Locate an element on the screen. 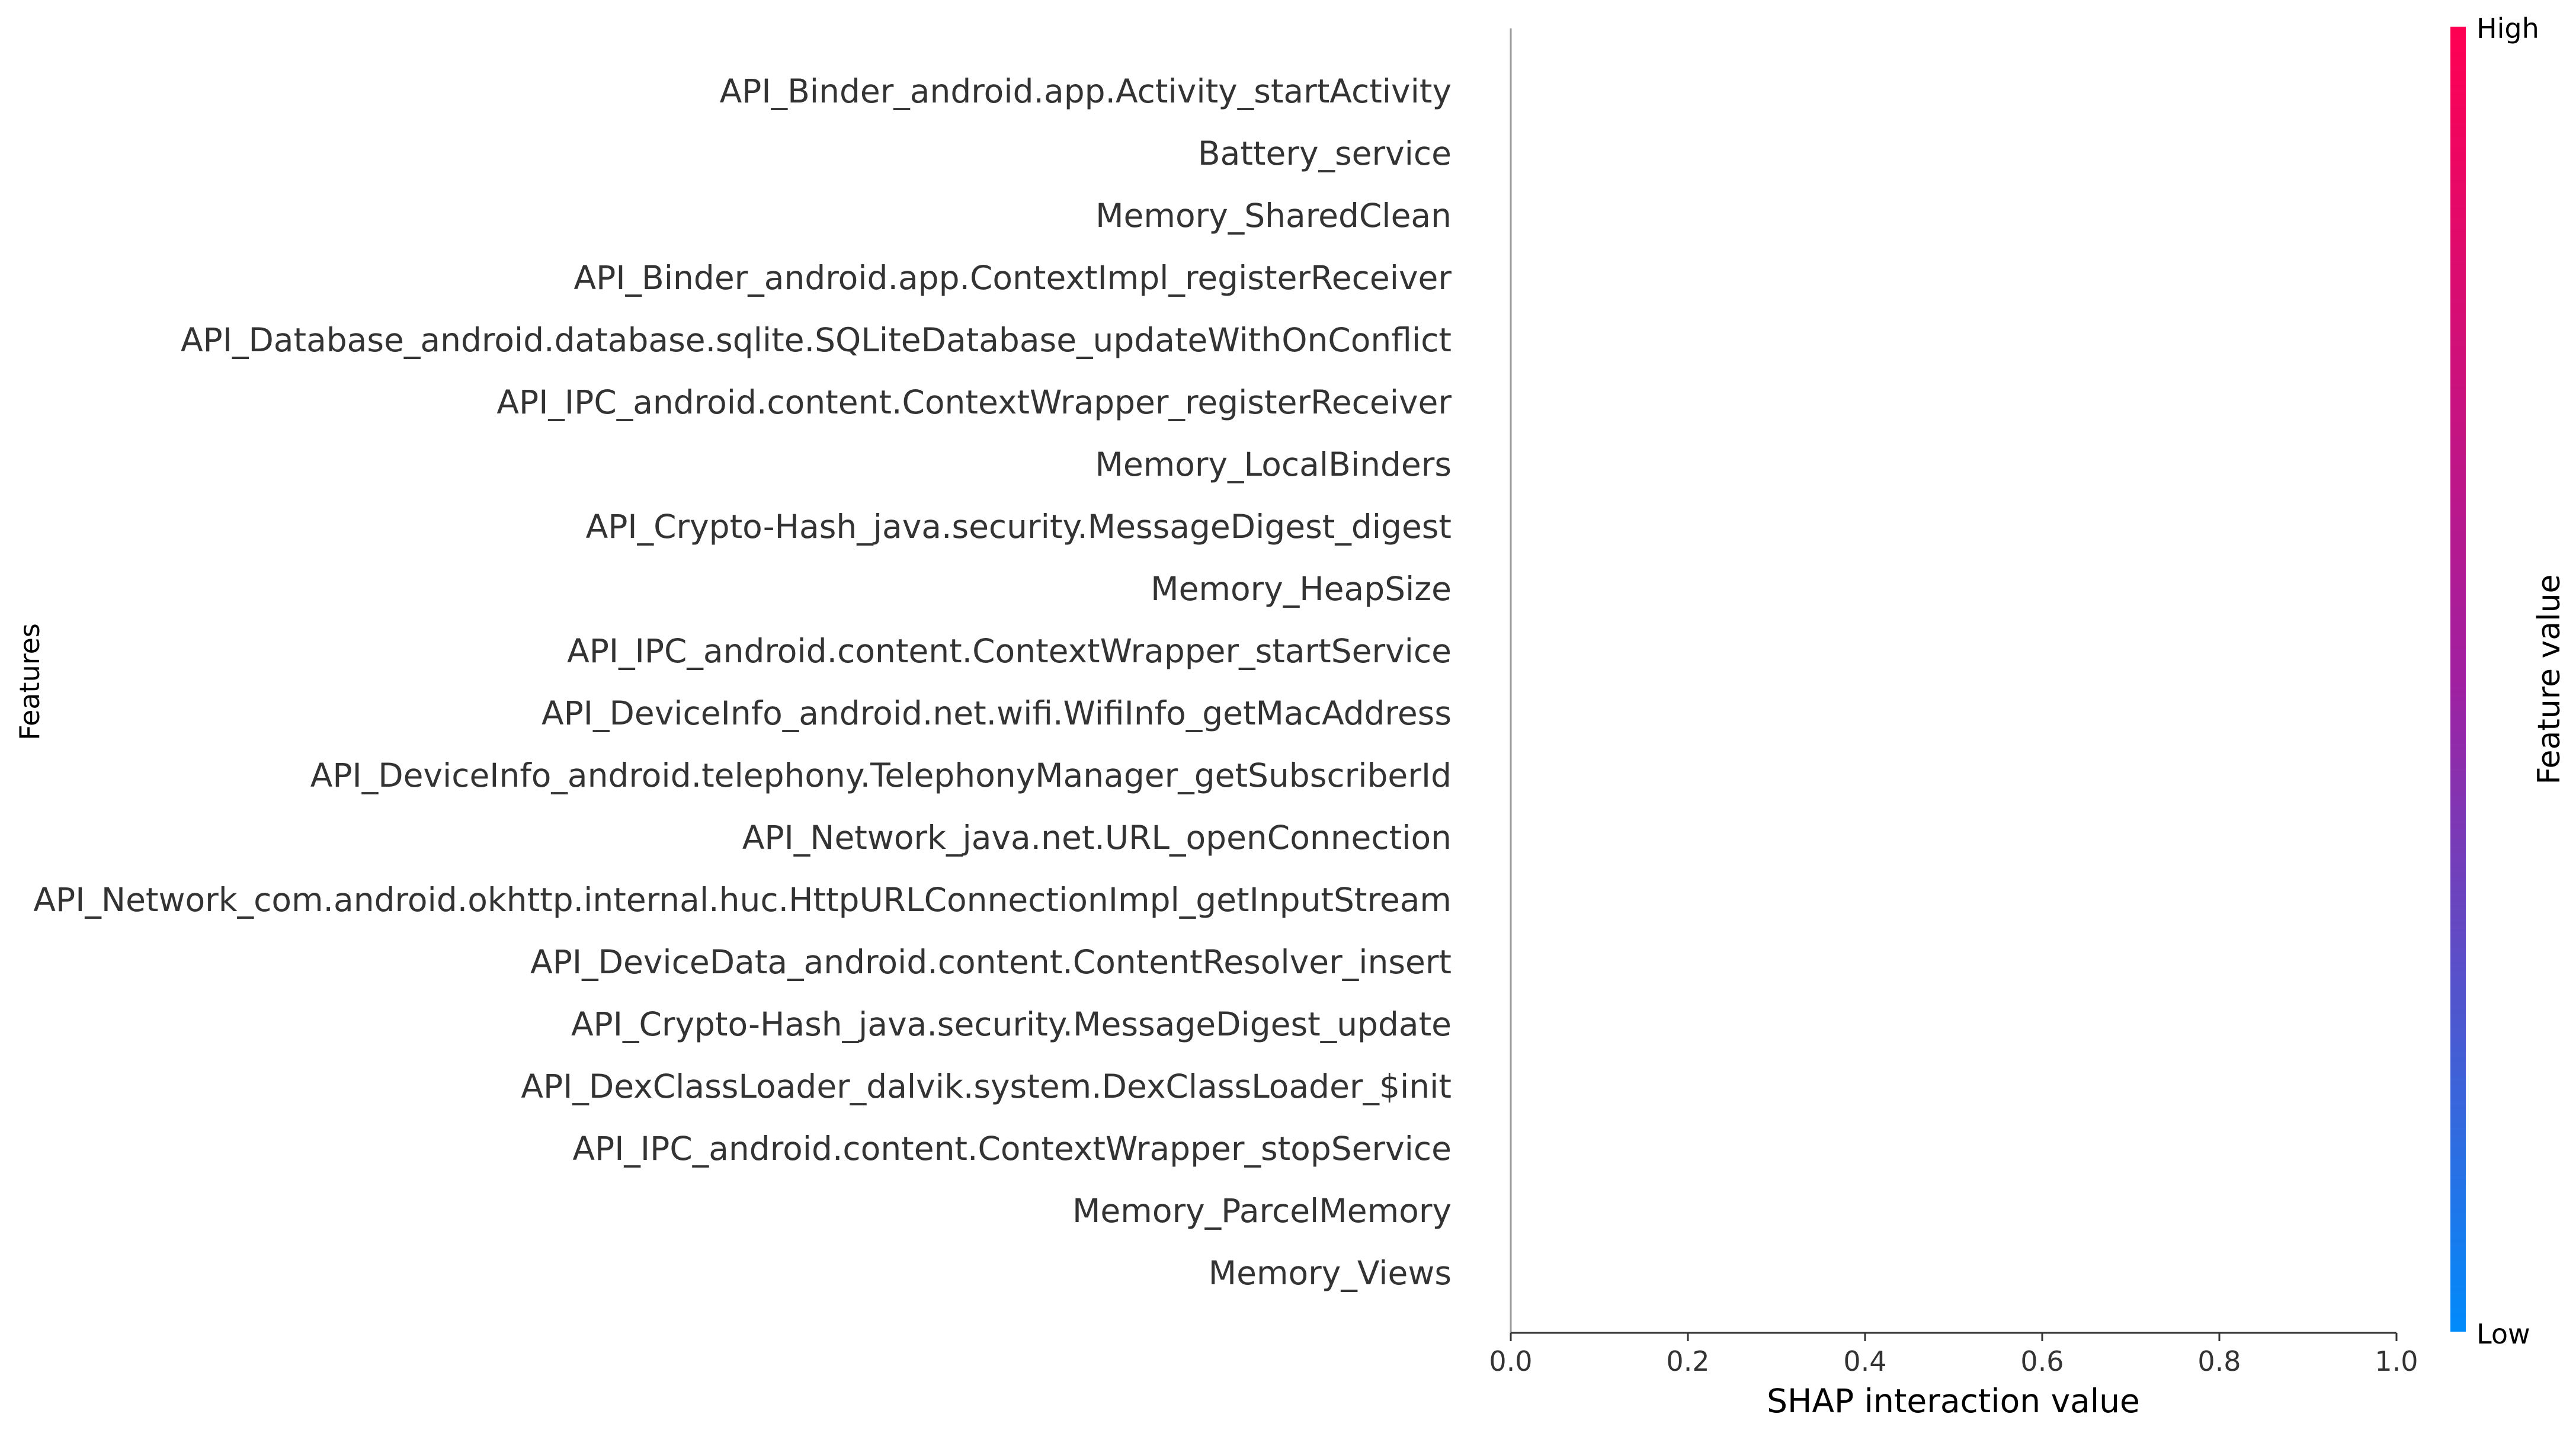 This screenshot has height=1430, width=2576. colorbar-low-label: Low is located at coordinates (2503, 1334).